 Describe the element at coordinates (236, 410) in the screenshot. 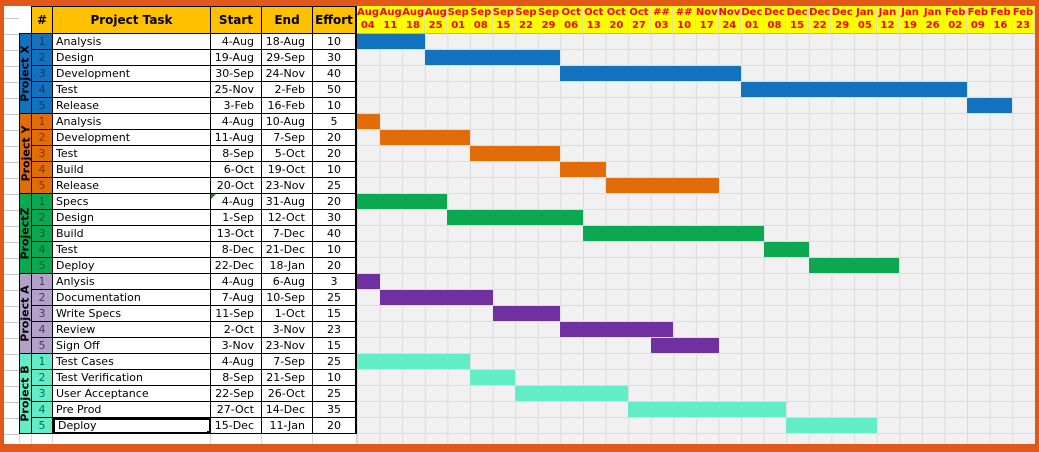

I see `start-date-cell: 27-Oct` at that location.